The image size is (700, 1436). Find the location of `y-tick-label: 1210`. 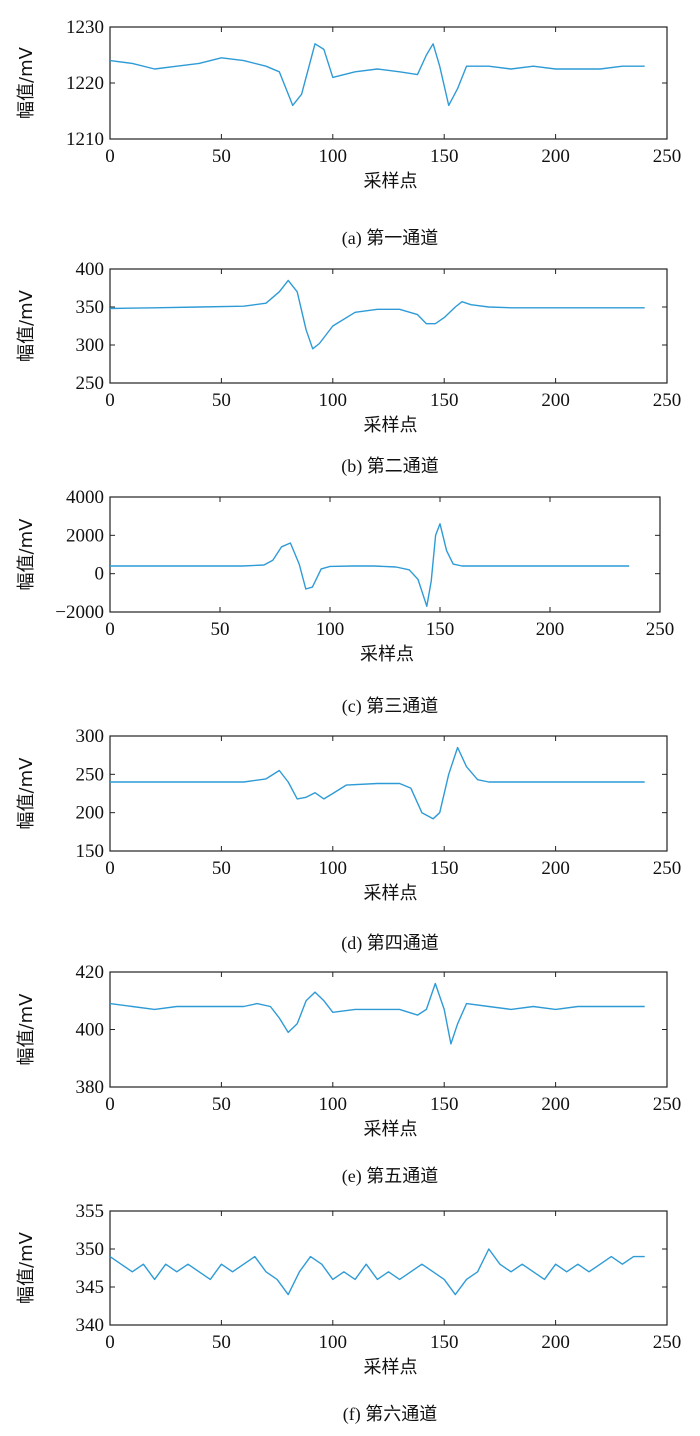

y-tick-label: 1210 is located at coordinates (85, 139).